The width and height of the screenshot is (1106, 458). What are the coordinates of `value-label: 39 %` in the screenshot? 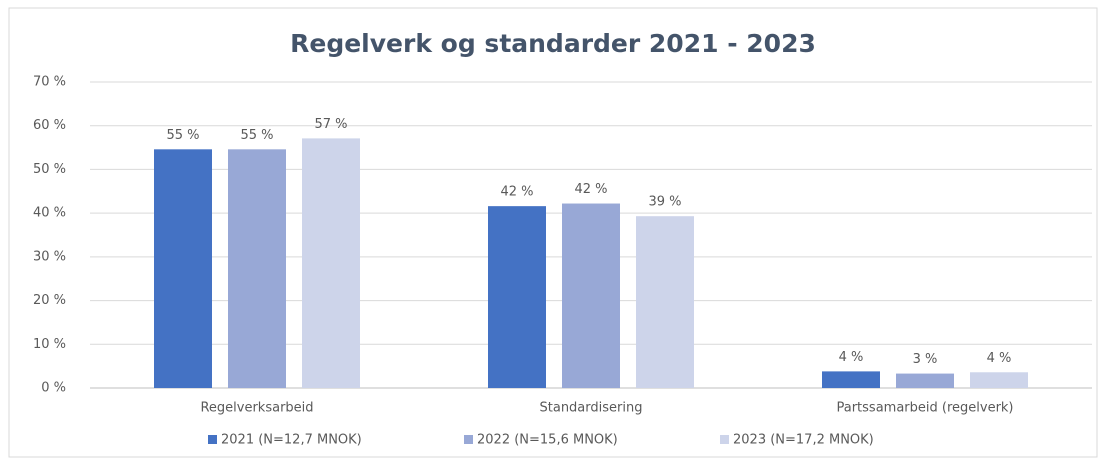 It's located at (664, 202).